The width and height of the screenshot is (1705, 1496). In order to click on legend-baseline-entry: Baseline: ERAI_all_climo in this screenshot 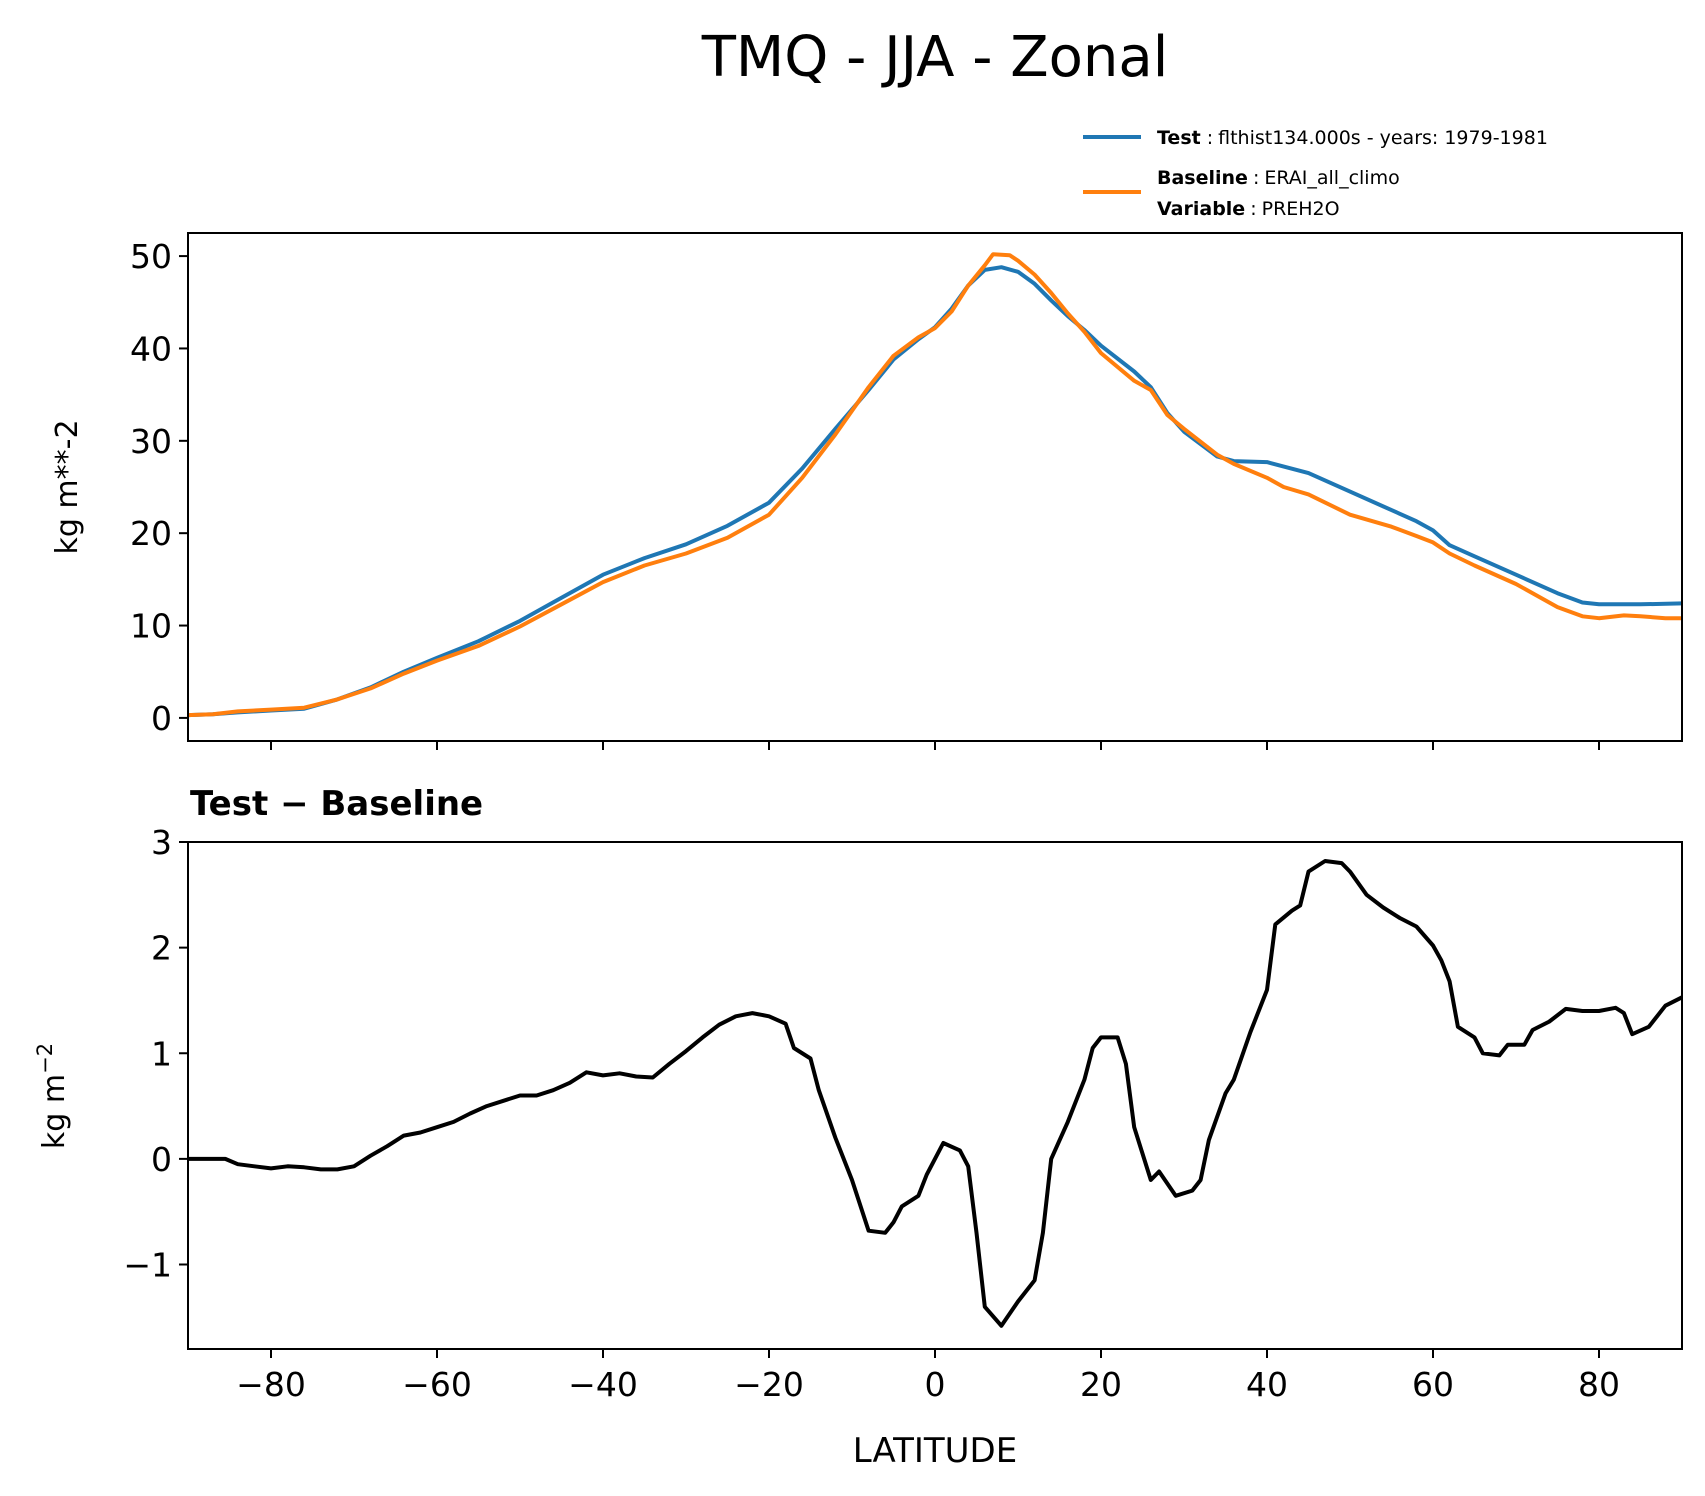, I will do `click(1278, 178)`.